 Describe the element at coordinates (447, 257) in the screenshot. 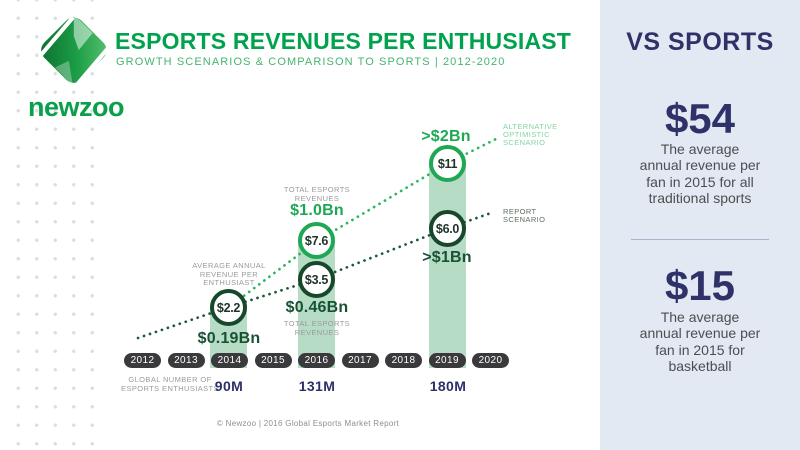

I see `revenue-note-2019-bottom: >$1Bn` at that location.